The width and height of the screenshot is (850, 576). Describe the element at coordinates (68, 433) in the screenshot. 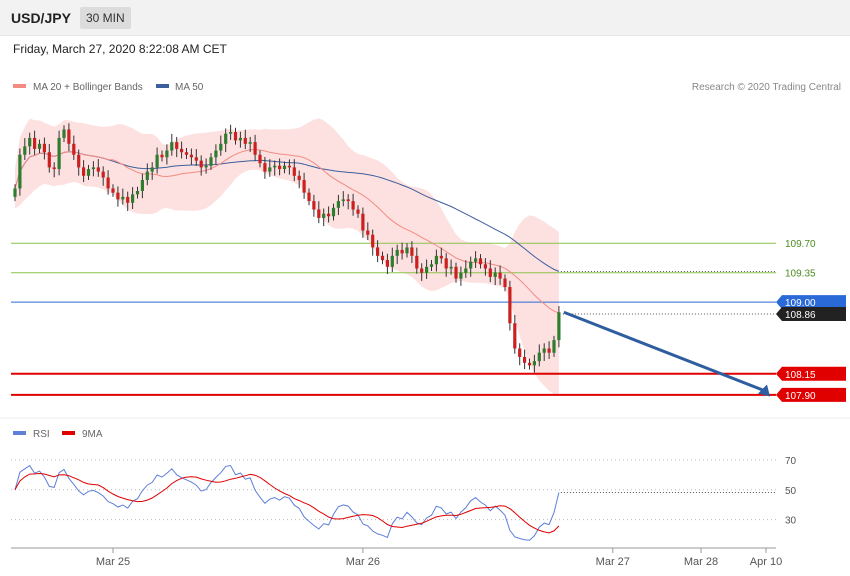

I see `ma9-legend-swatch` at that location.